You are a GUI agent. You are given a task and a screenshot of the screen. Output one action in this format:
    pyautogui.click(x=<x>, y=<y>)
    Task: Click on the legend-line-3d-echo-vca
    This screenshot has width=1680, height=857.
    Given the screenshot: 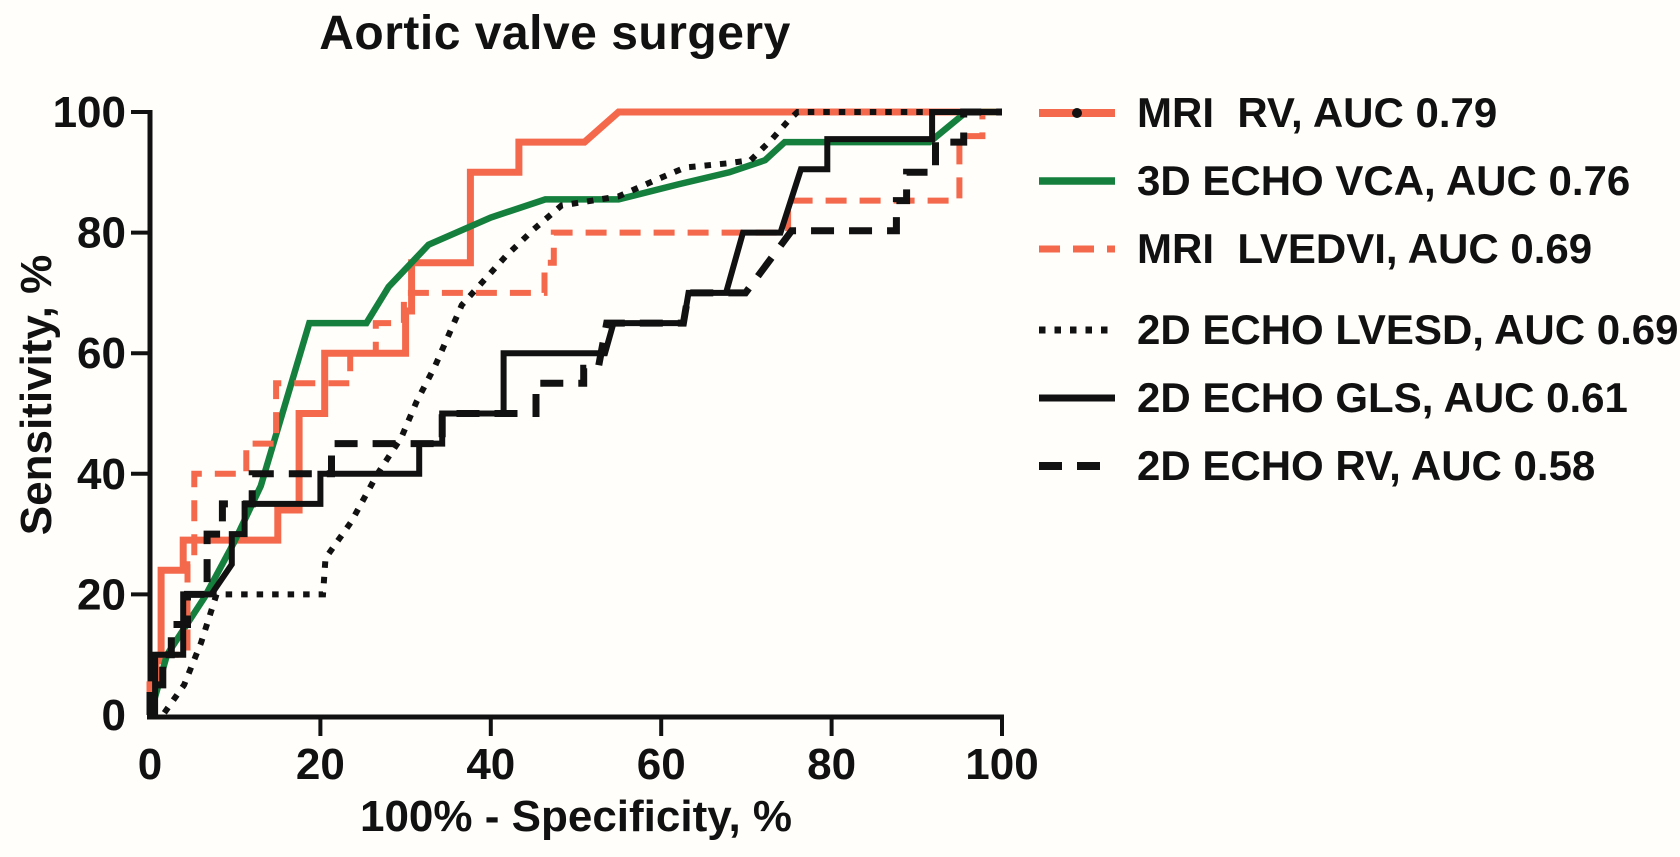 What is the action you would take?
    pyautogui.click(x=1077, y=181)
    